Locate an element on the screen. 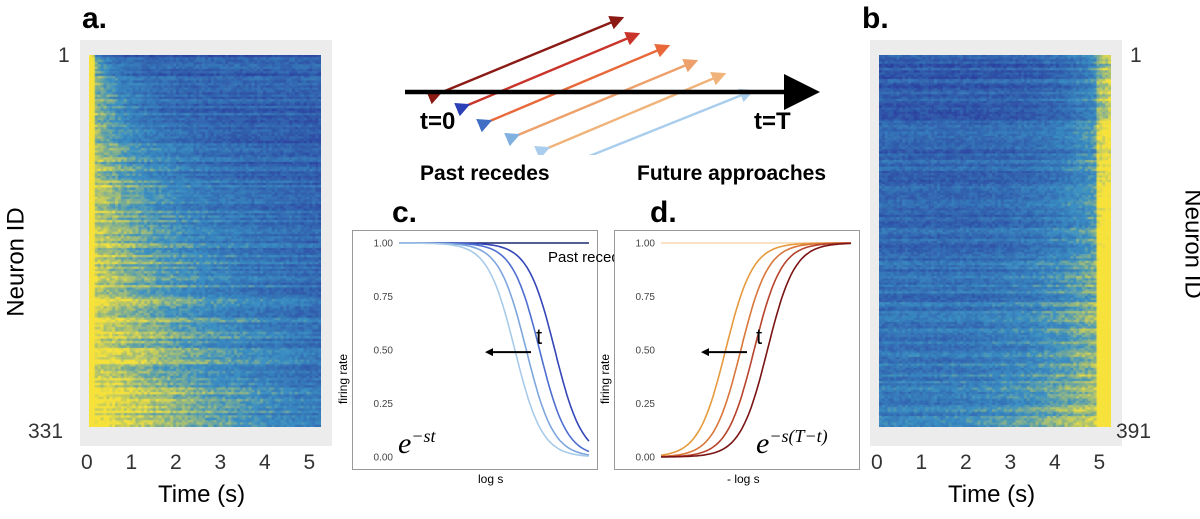 The image size is (1200, 519). panel-b-letter: b. is located at coordinates (875, 18).